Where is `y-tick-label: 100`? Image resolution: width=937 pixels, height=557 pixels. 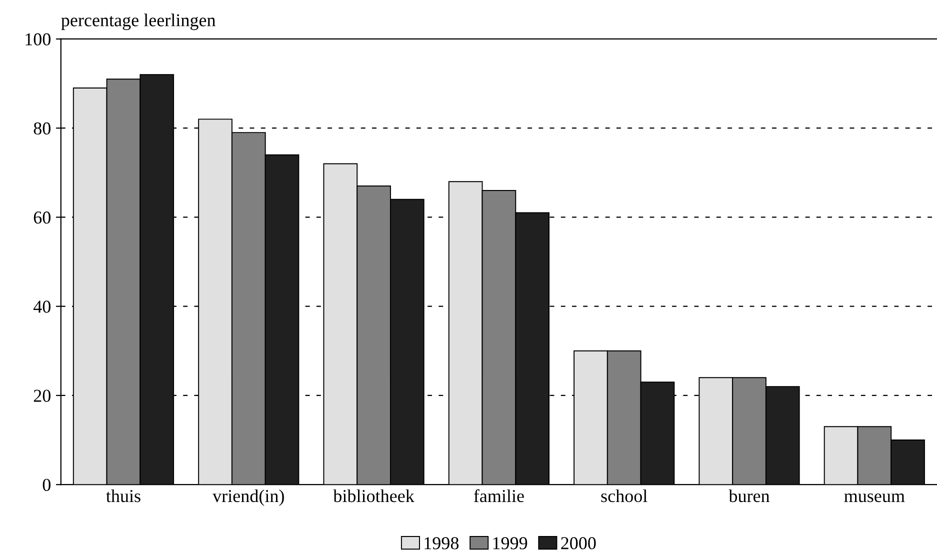 y-tick-label: 100 is located at coordinates (38, 39).